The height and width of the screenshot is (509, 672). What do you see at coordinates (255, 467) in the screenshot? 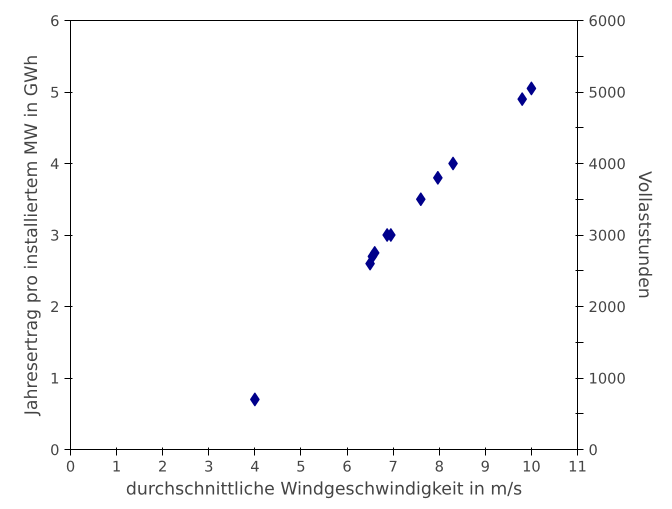
I see `x-tick-label: 4` at bounding box center [255, 467].